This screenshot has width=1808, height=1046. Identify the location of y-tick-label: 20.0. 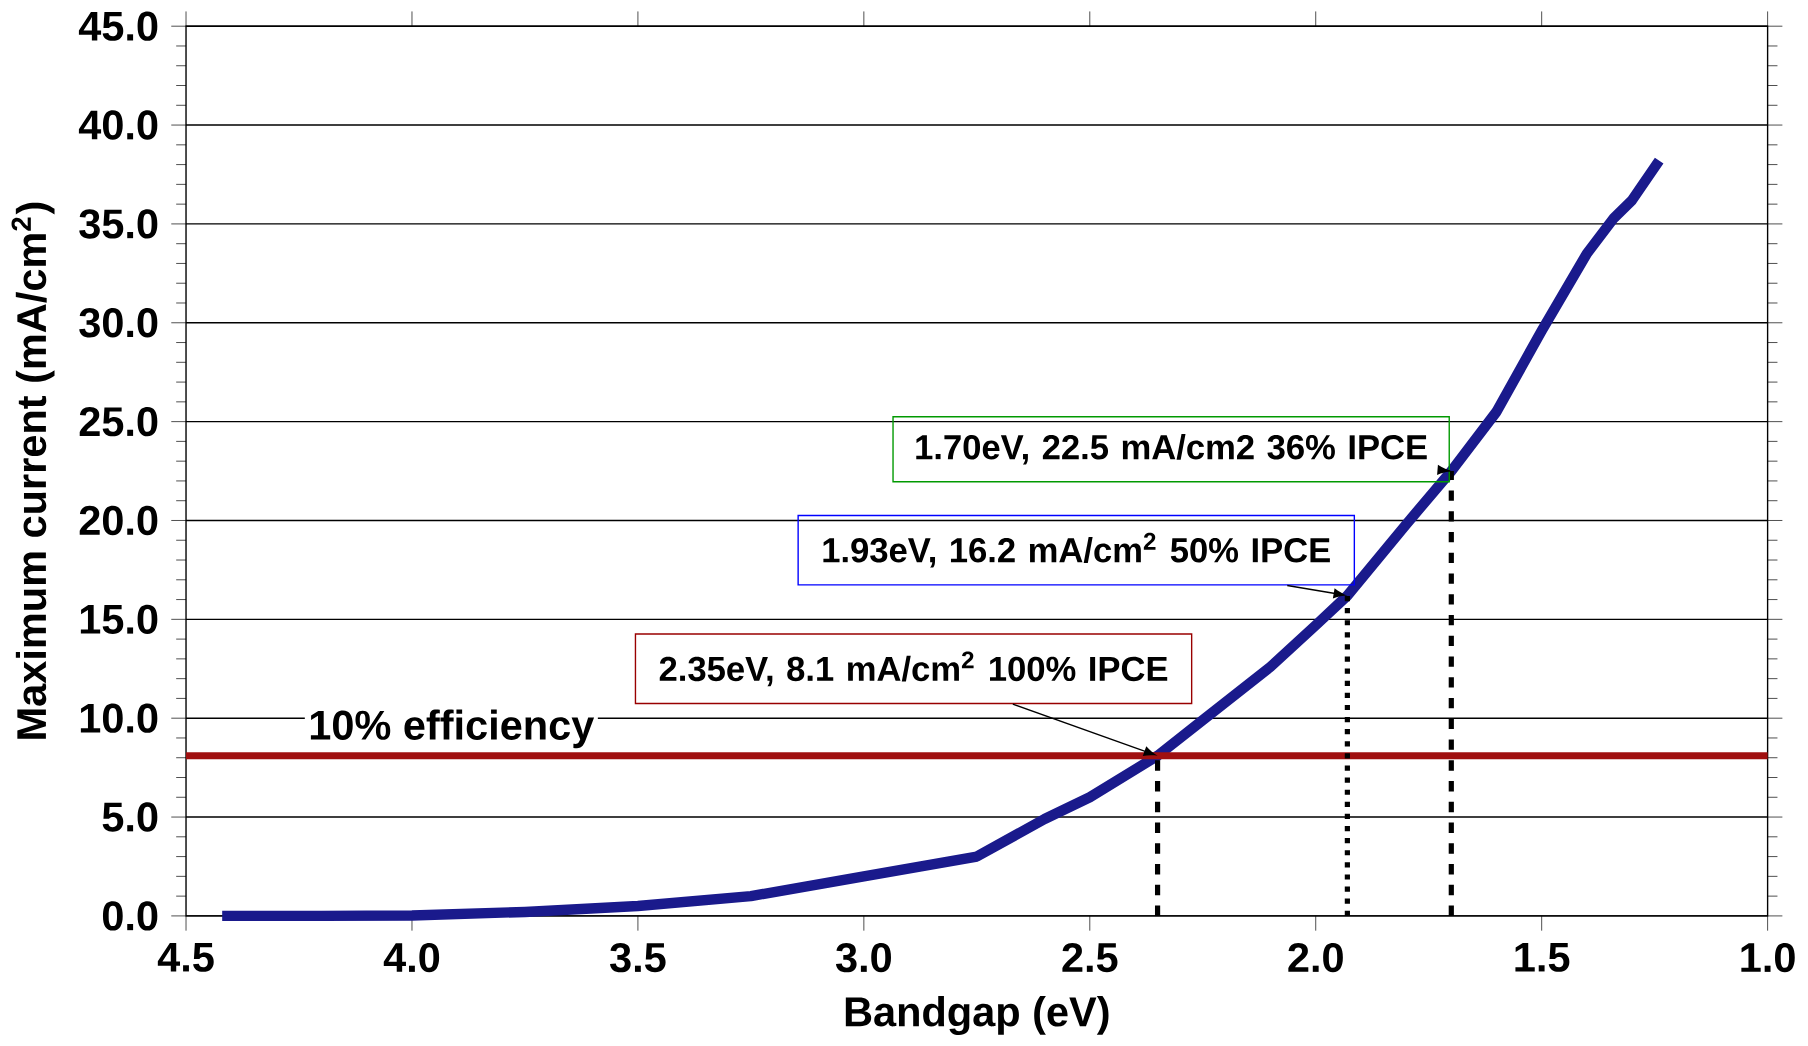
(118, 520).